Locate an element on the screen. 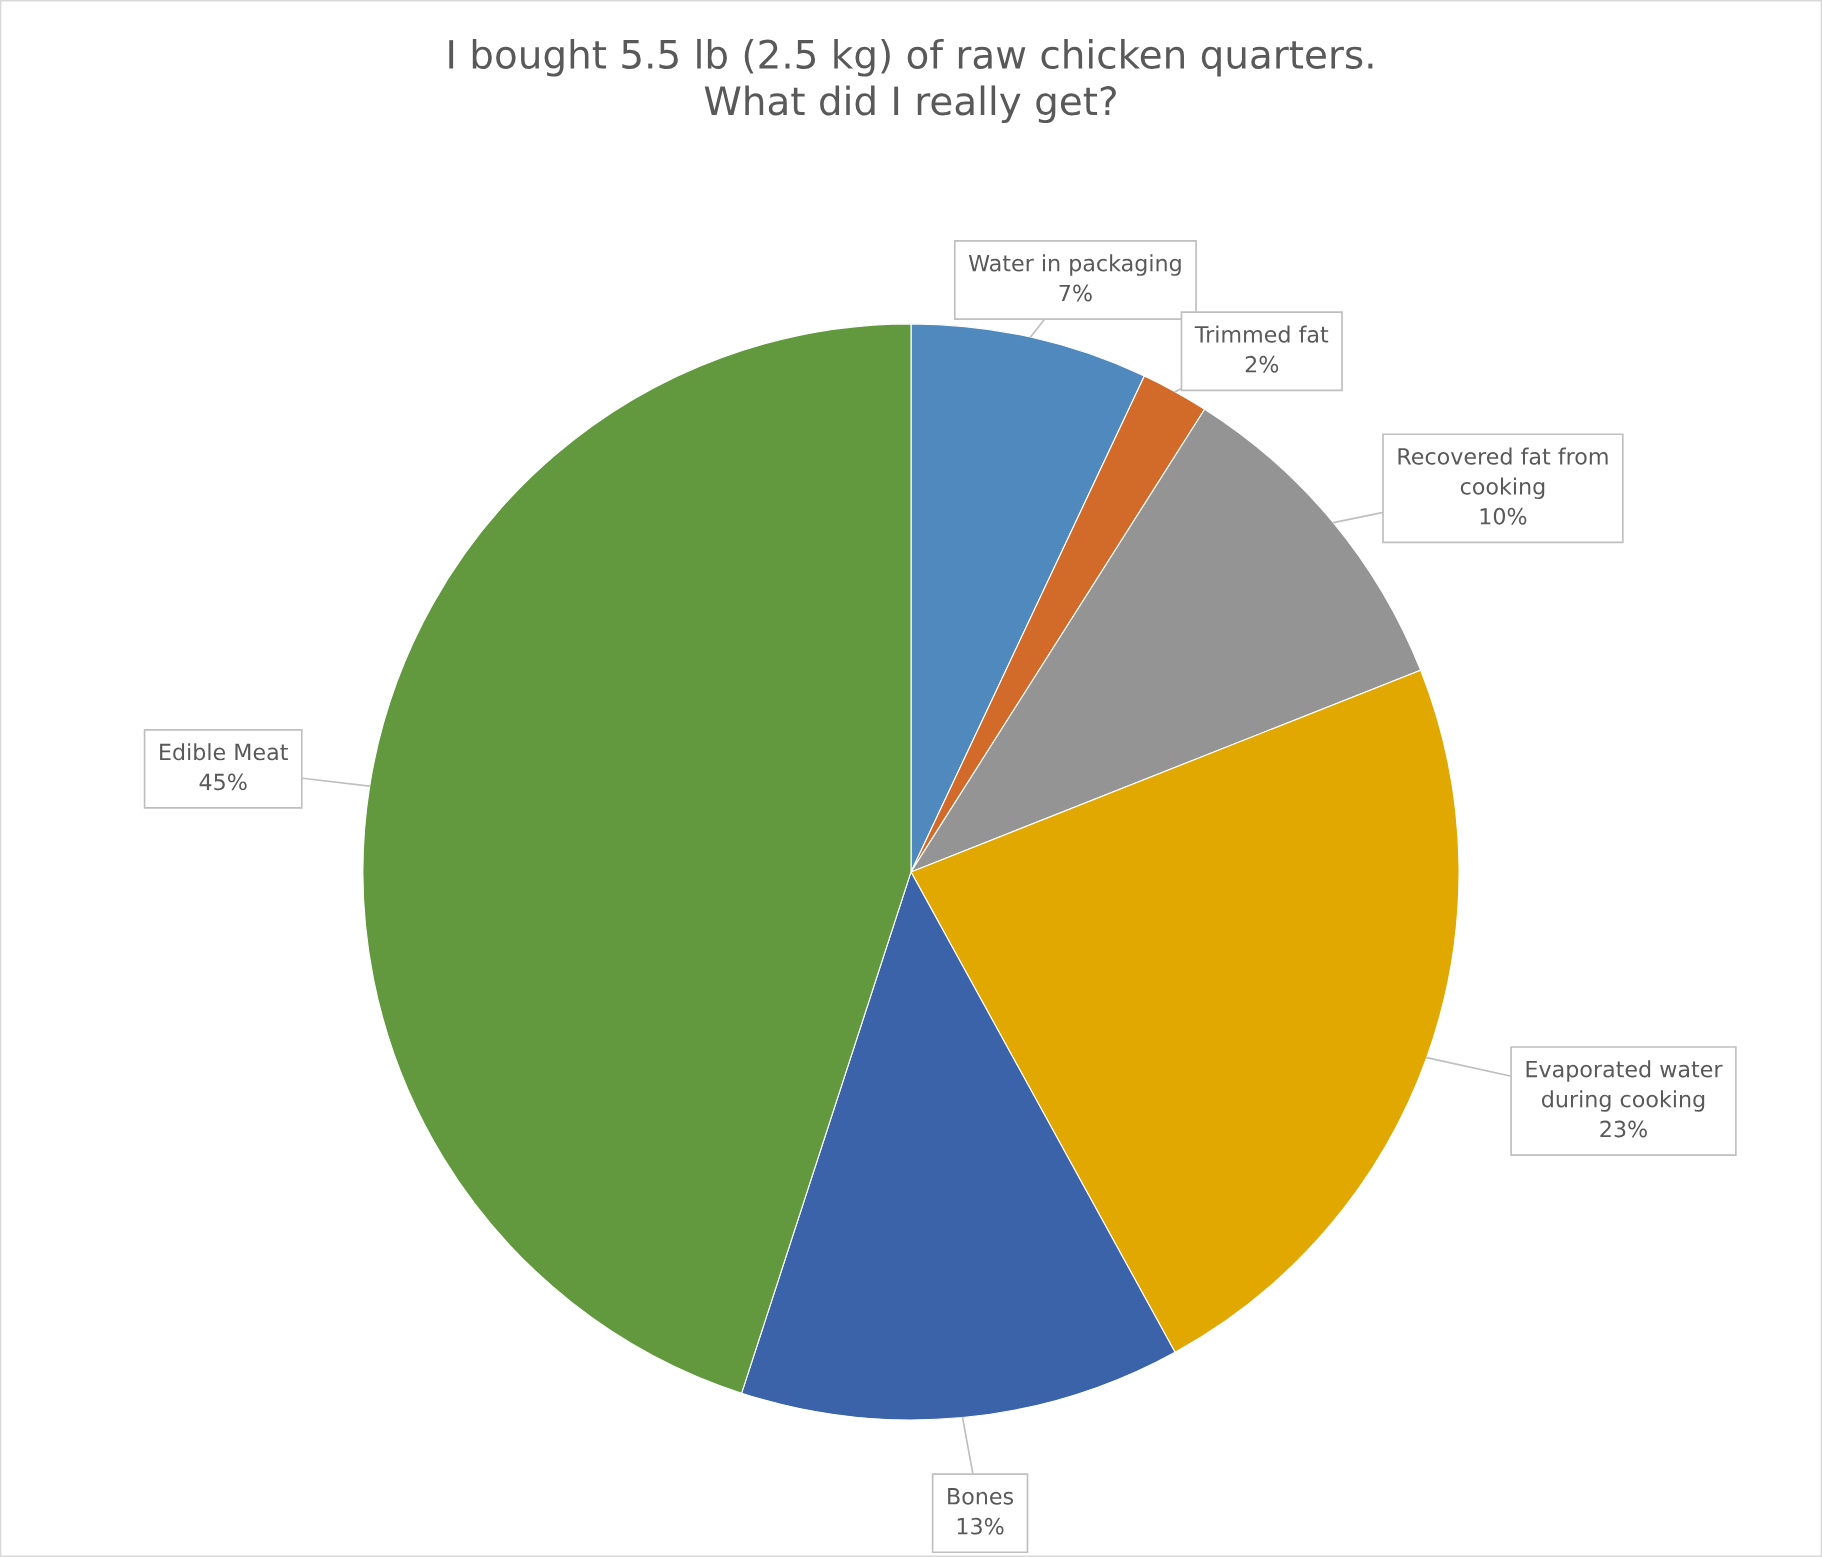 The width and height of the screenshot is (1822, 1557). slice-label: Recovered fat from cooking is located at coordinates (1503, 473).